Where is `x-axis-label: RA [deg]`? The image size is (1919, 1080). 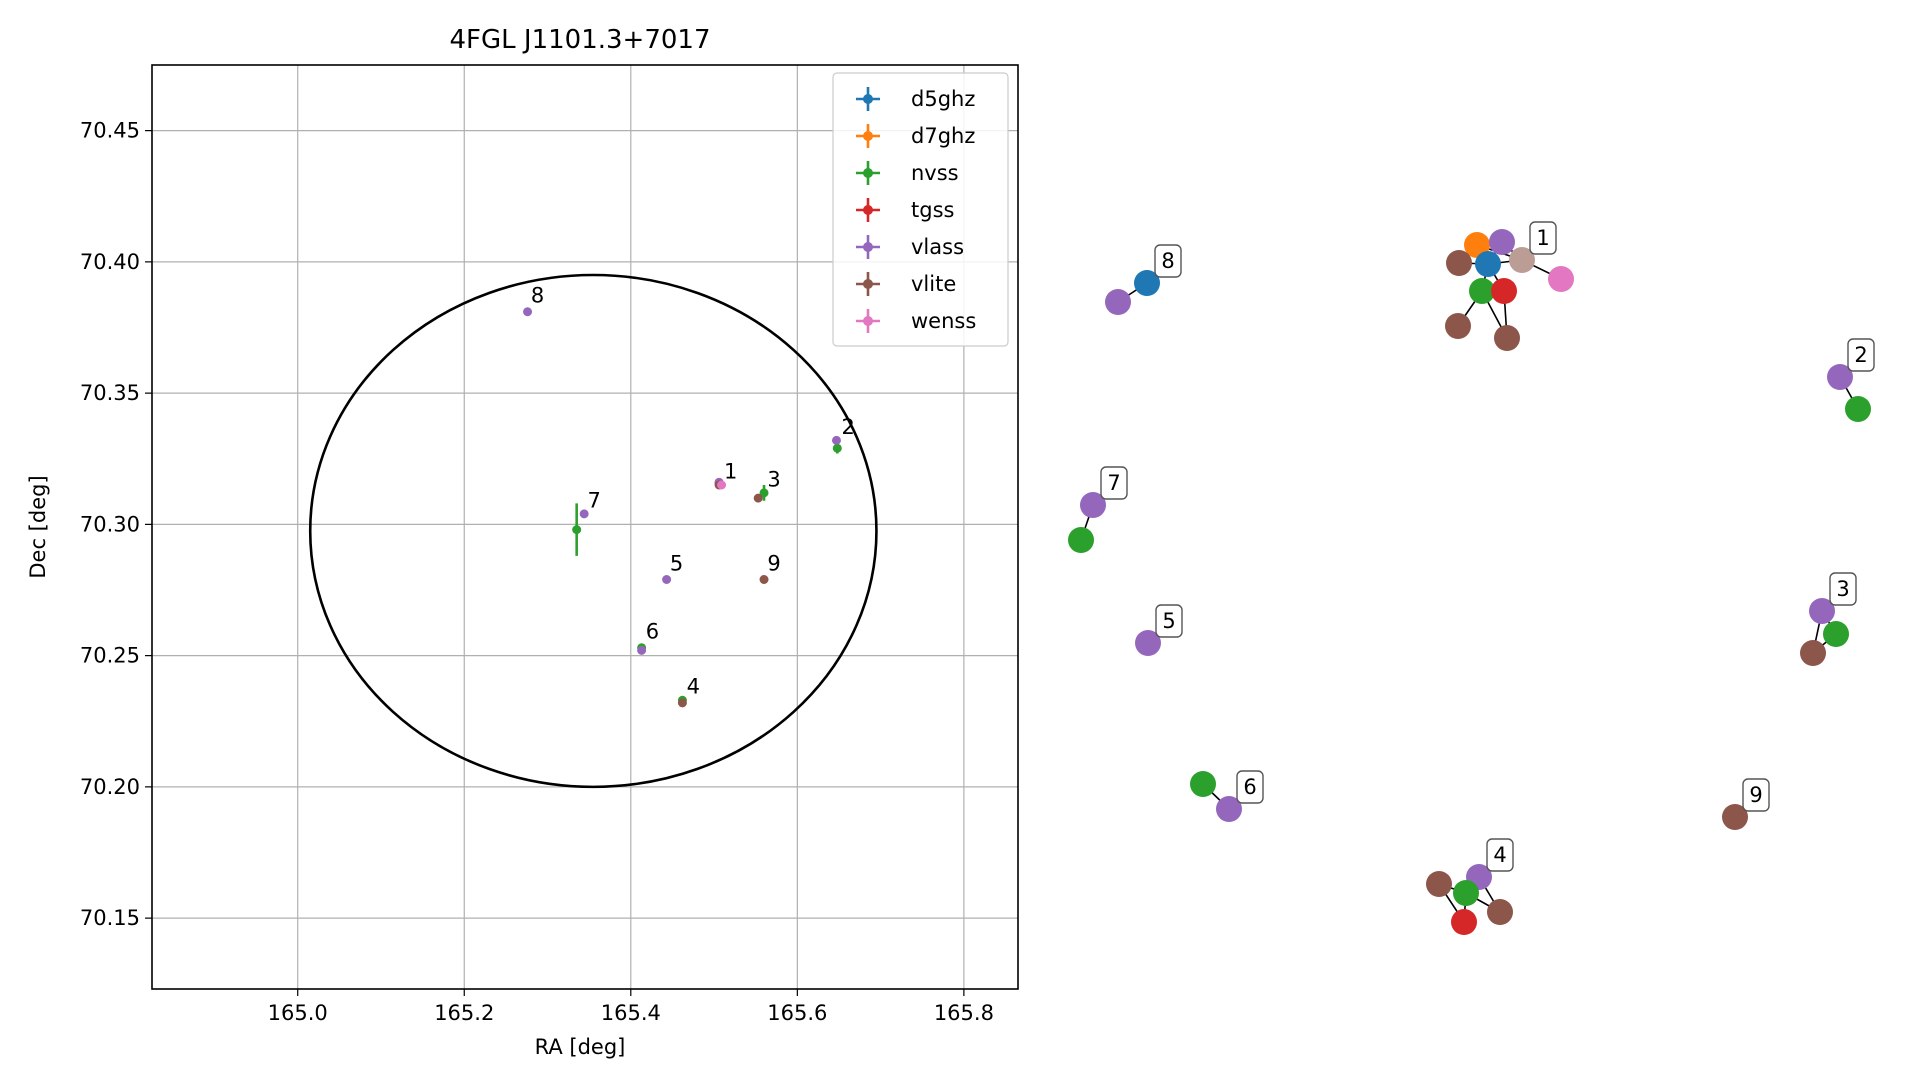
x-axis-label: RA [deg] is located at coordinates (580, 1047).